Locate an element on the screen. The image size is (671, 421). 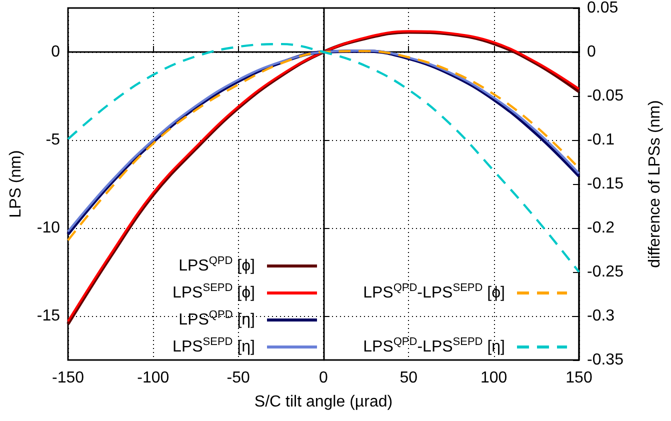
x-tick-label: -100 is located at coordinates (153, 378).